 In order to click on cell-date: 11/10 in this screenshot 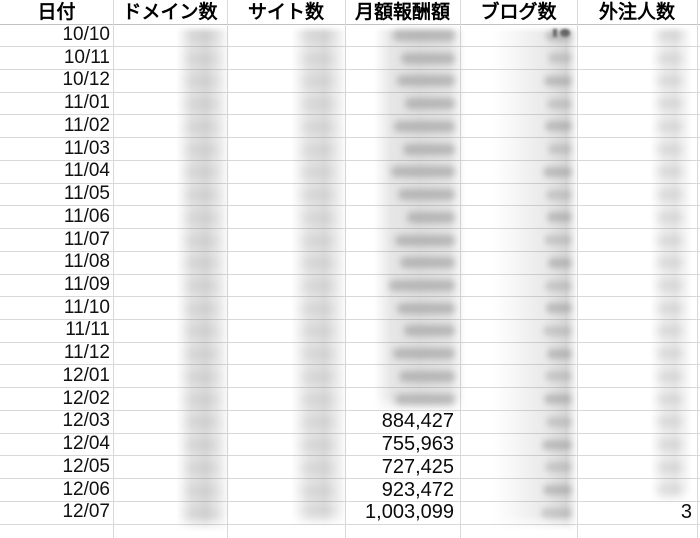, I will do `click(86, 307)`.